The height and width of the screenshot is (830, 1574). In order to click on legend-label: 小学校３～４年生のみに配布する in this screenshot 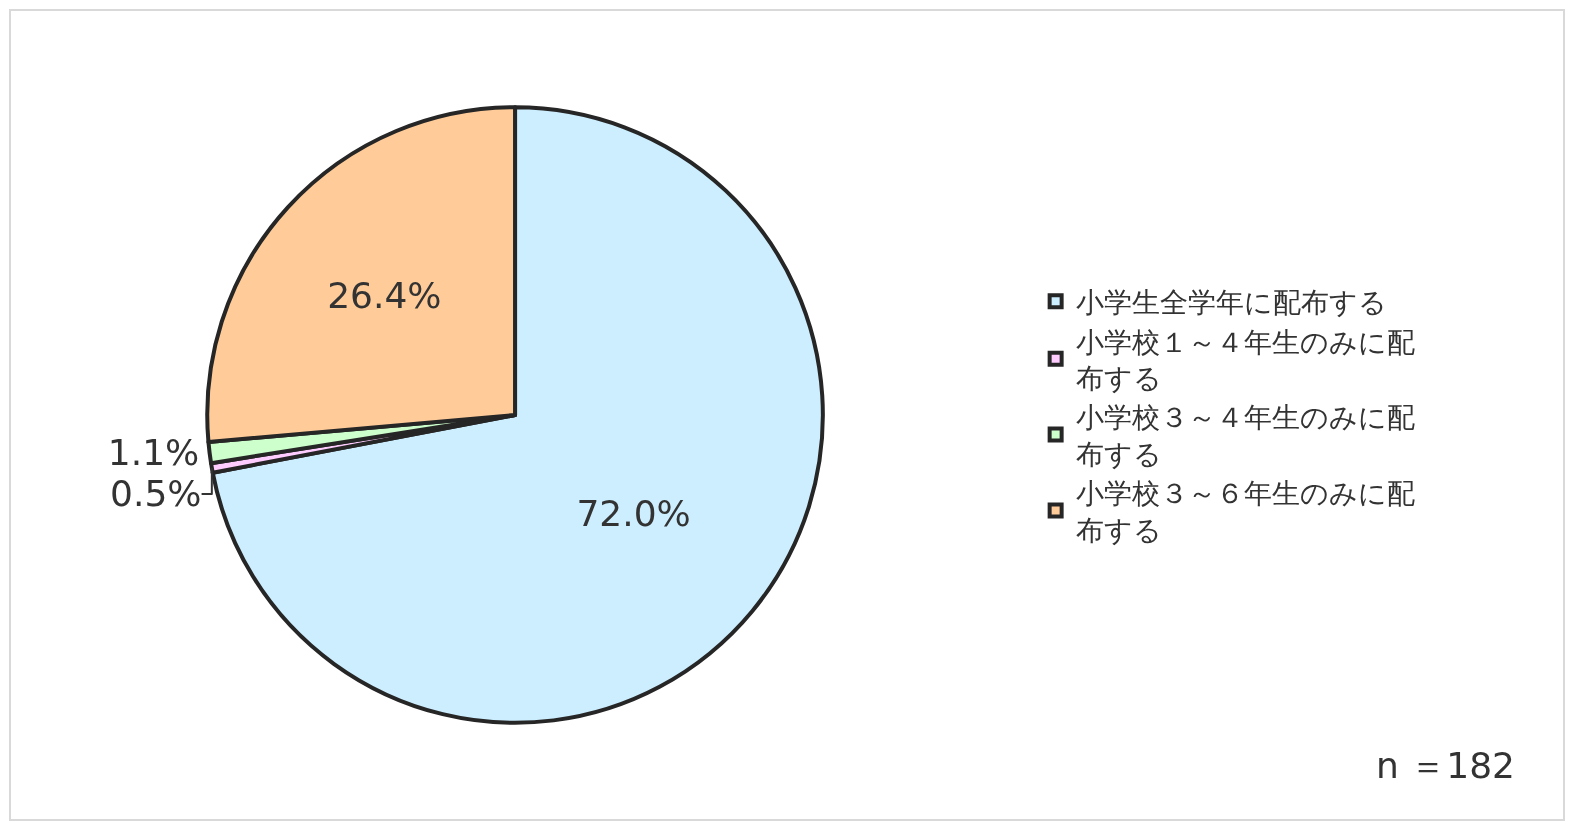, I will do `click(1245, 436)`.